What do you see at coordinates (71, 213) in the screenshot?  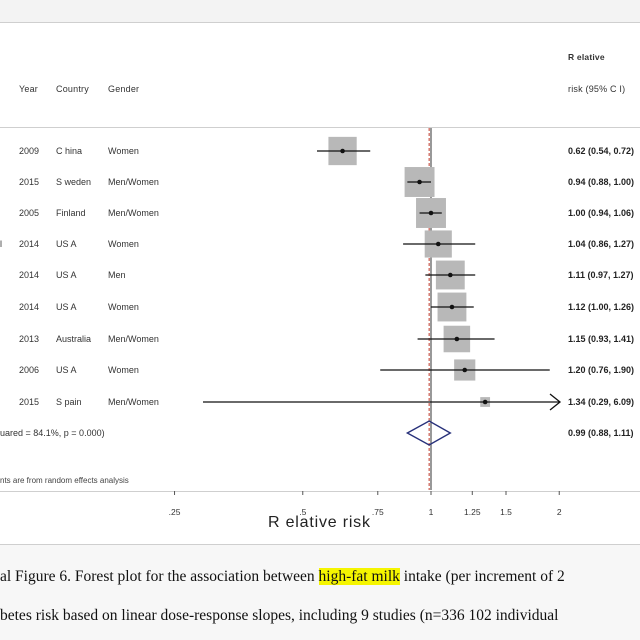 I see `country-cell: Finland` at bounding box center [71, 213].